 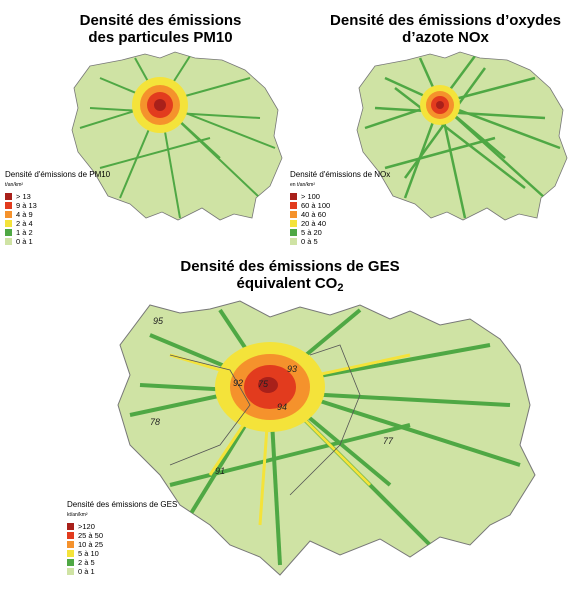 What do you see at coordinates (311, 232) in the screenshot?
I see `legend-label: 5 à 20` at bounding box center [311, 232].